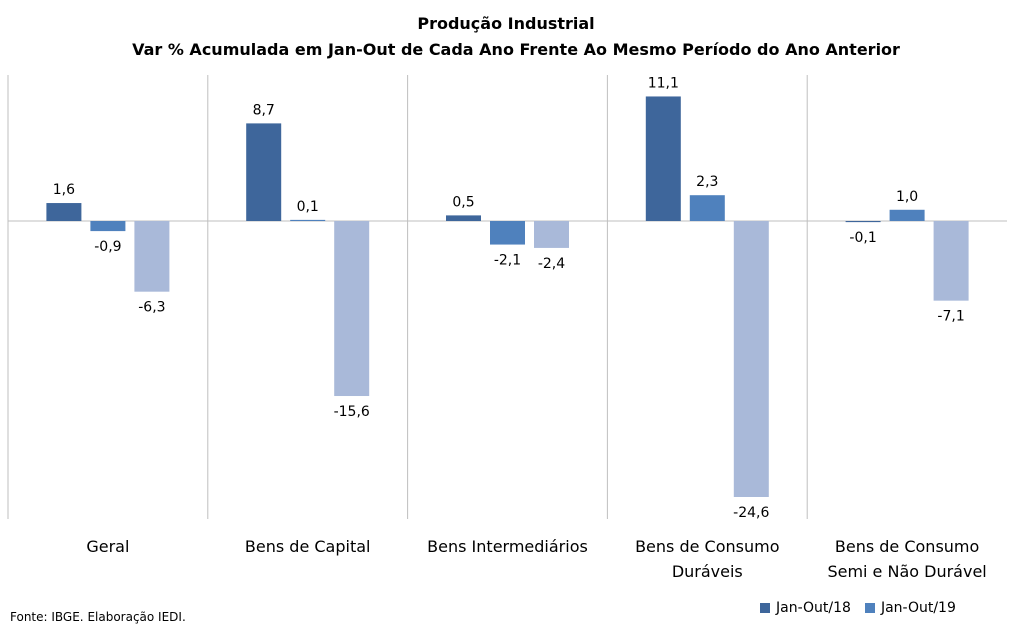  I want to click on data-label-2-1: -0,9, so click(107, 247).